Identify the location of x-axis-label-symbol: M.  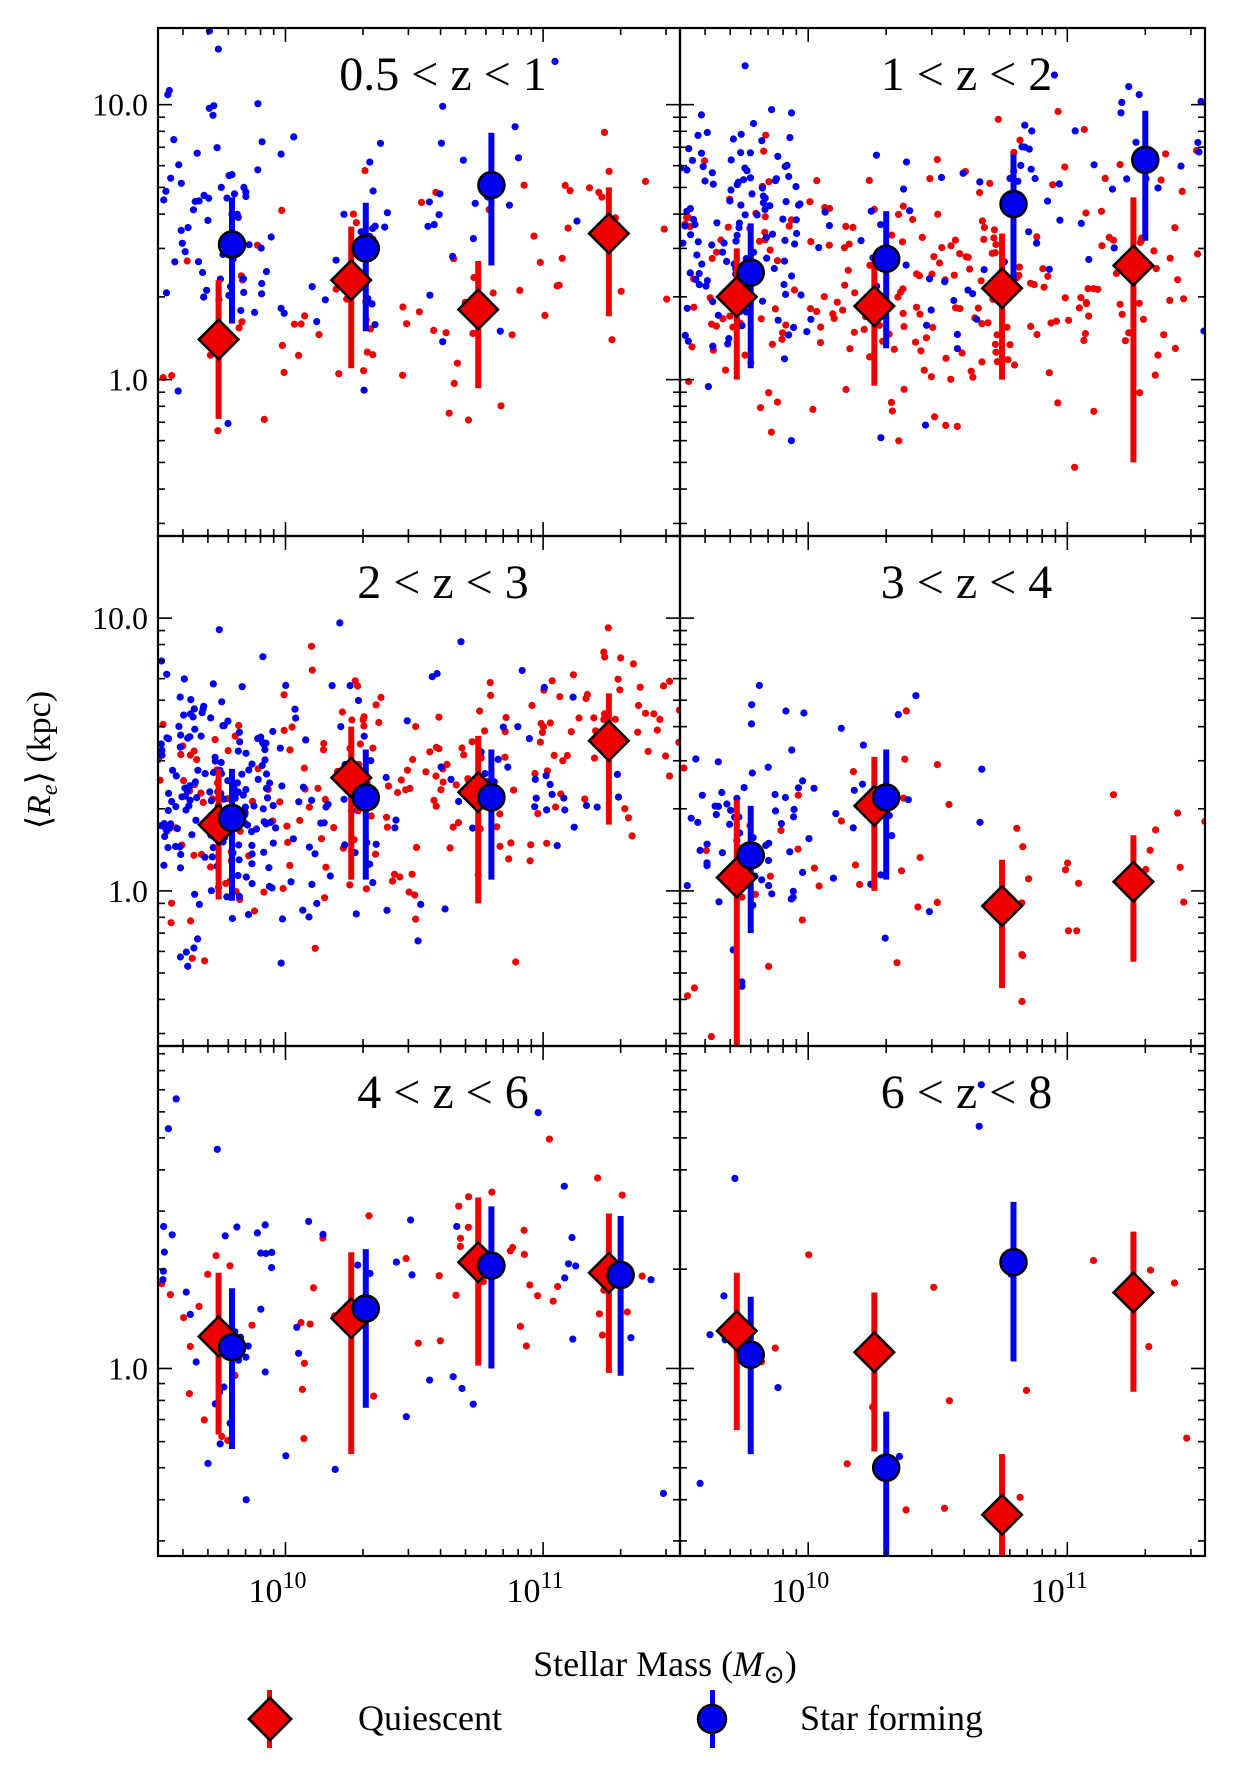
(748, 1664).